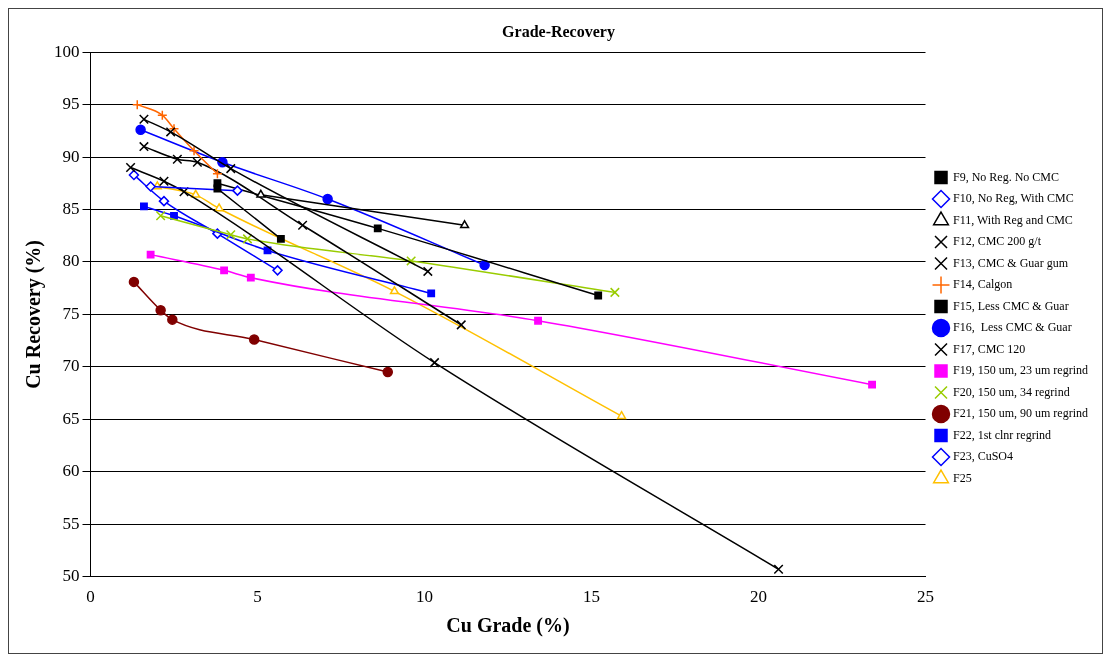  What do you see at coordinates (997, 241) in the screenshot?
I see `legend-label: F12, CMC 200 g/t` at bounding box center [997, 241].